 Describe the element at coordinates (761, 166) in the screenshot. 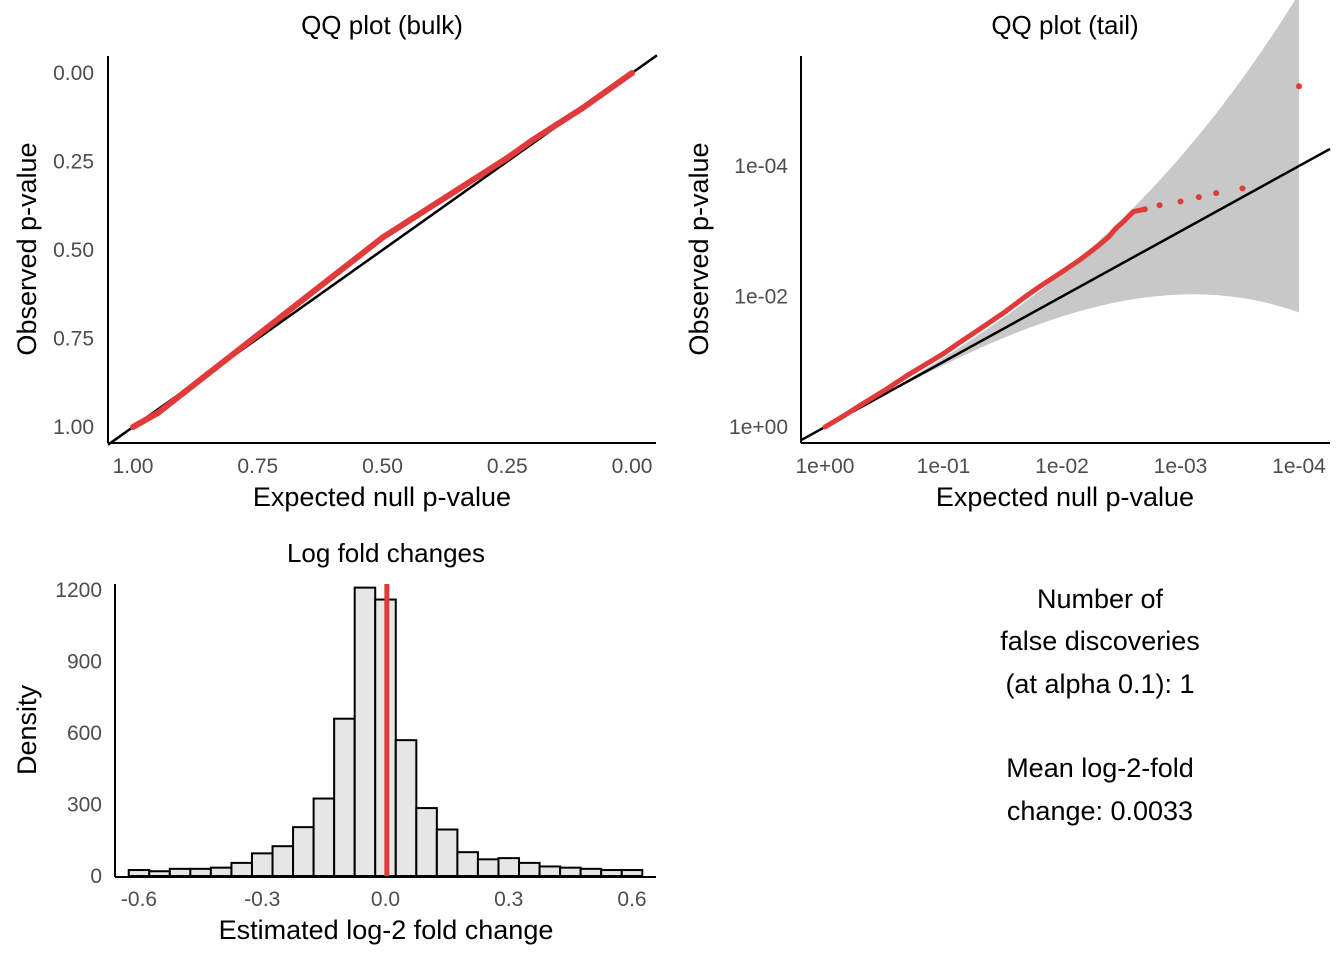

I see `qq-tail-y-tick-label: 1e-04` at that location.